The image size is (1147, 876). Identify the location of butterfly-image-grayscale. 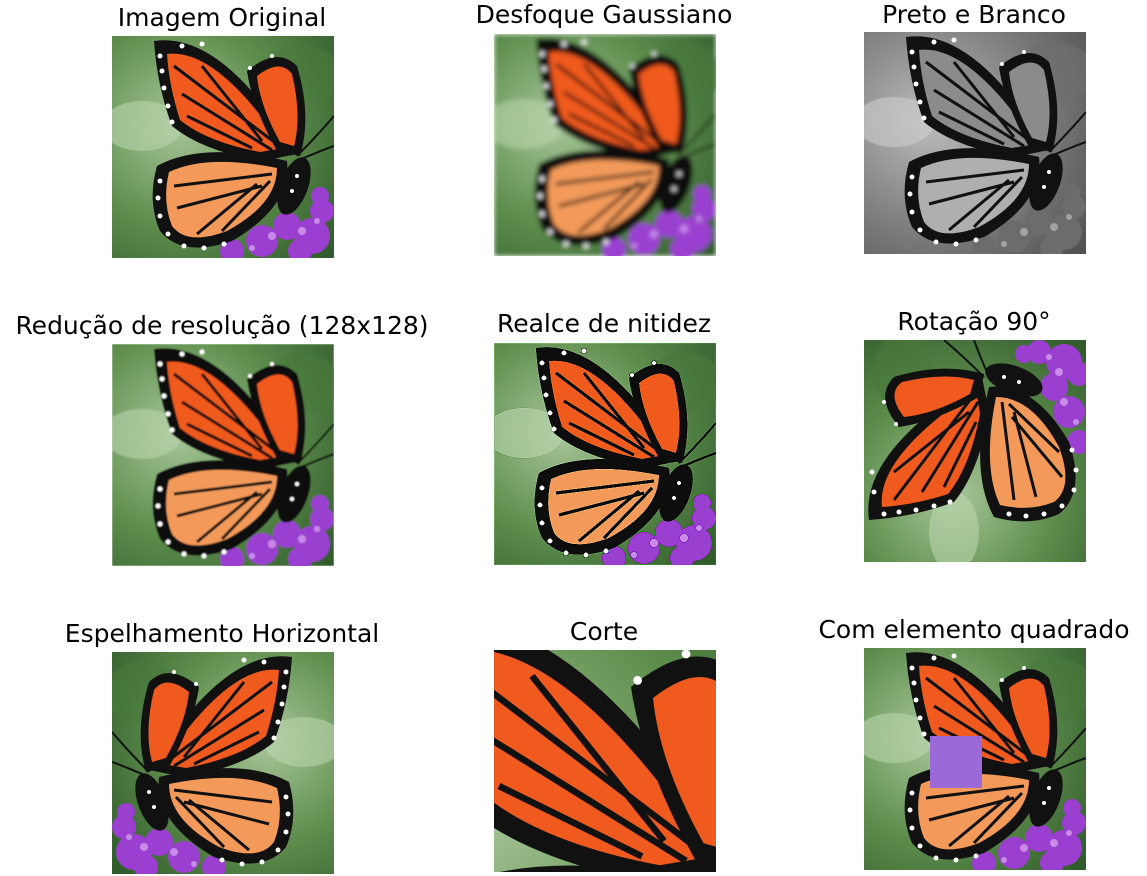
(975, 143).